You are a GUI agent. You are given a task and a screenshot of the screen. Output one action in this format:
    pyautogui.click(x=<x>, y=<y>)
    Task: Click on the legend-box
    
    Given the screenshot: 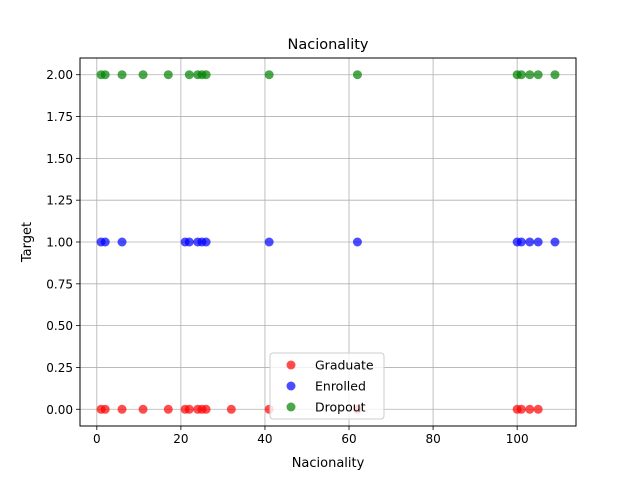 What is the action you would take?
    pyautogui.click(x=327, y=386)
    